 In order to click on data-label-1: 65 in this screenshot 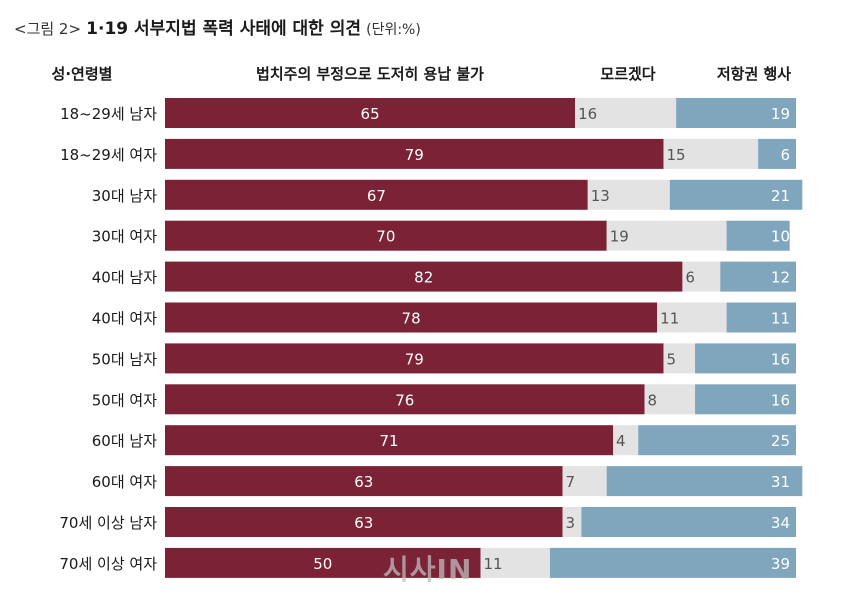, I will do `click(370, 114)`.